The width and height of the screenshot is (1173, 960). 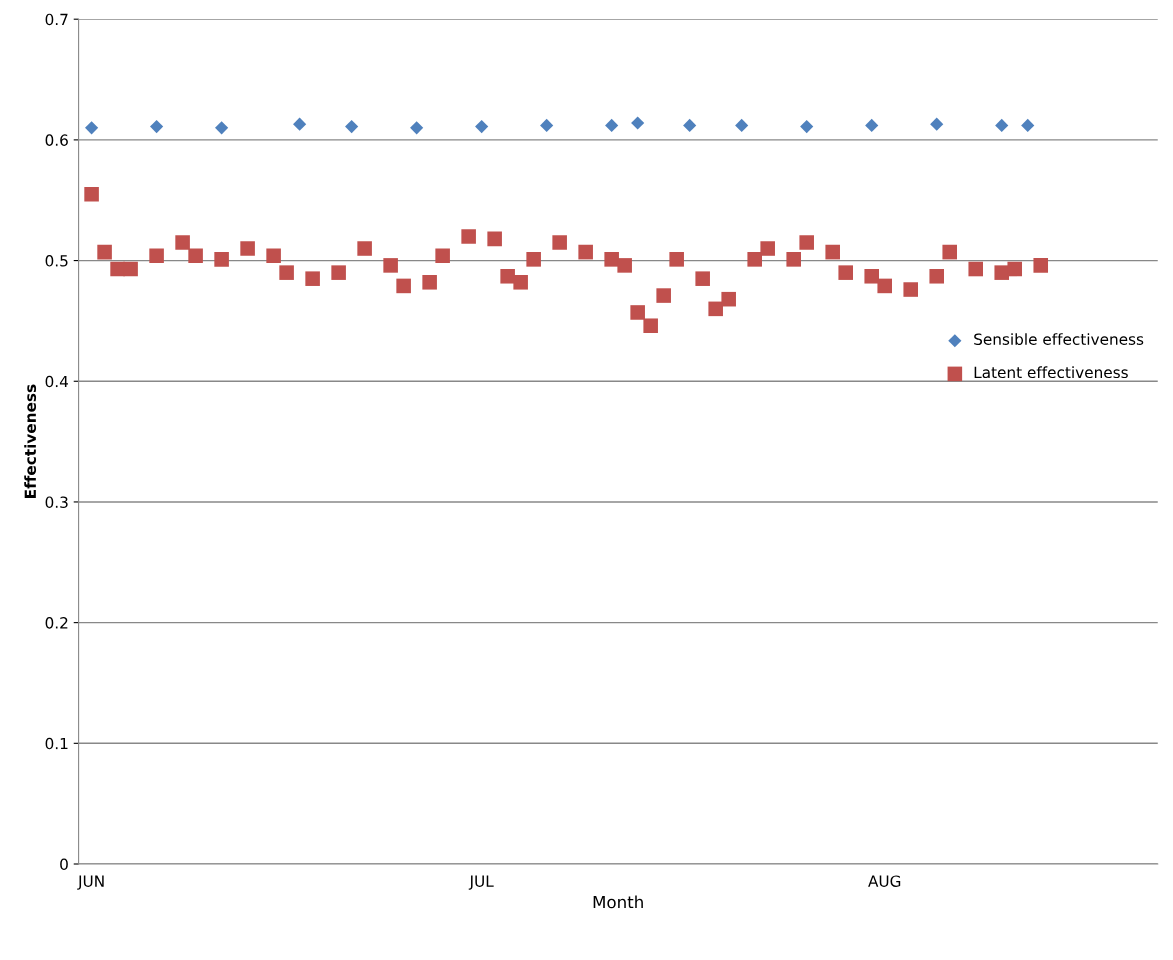 What do you see at coordinates (56, 261) in the screenshot?
I see `y-tick-label: 0.5` at bounding box center [56, 261].